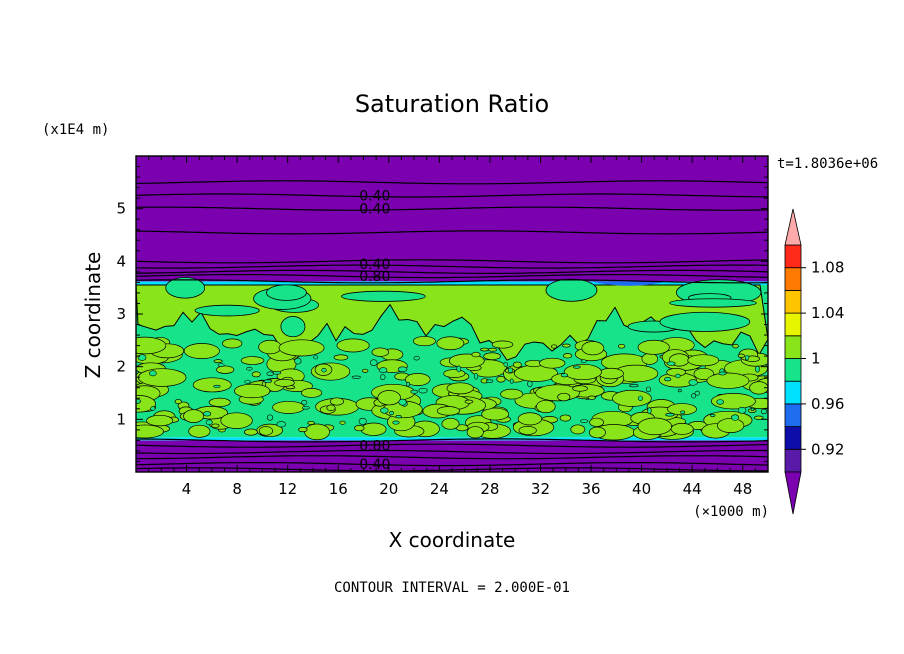 The height and width of the screenshot is (654, 904). Describe the element at coordinates (338, 489) in the screenshot. I see `x-tick-label: 16` at that location.